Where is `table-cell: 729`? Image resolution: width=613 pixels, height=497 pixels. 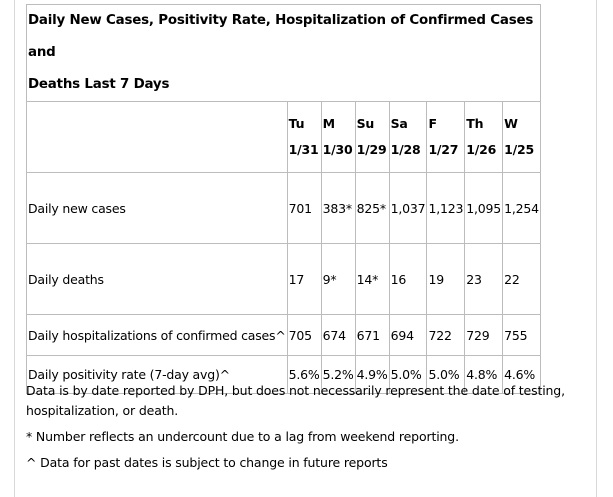
table-cell: 729 is located at coordinates (484, 335).